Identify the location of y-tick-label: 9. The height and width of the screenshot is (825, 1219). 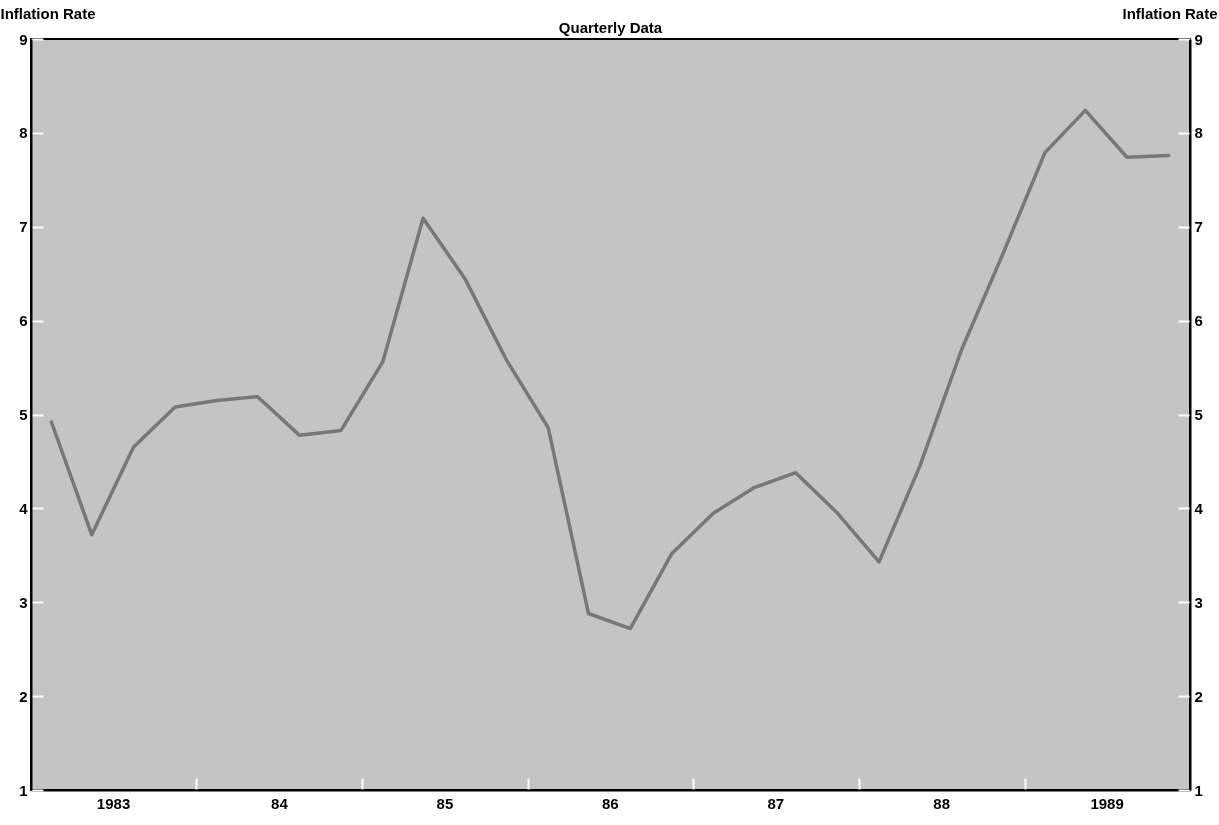
(23, 39).